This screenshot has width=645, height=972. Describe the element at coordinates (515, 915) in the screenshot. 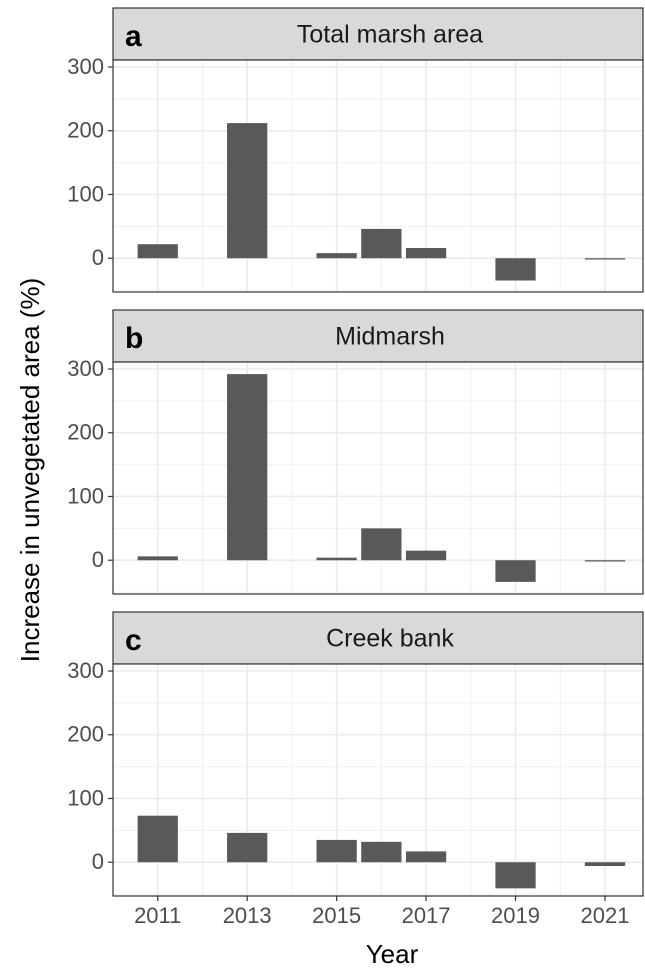

I see `x-tick-label: 2019` at that location.